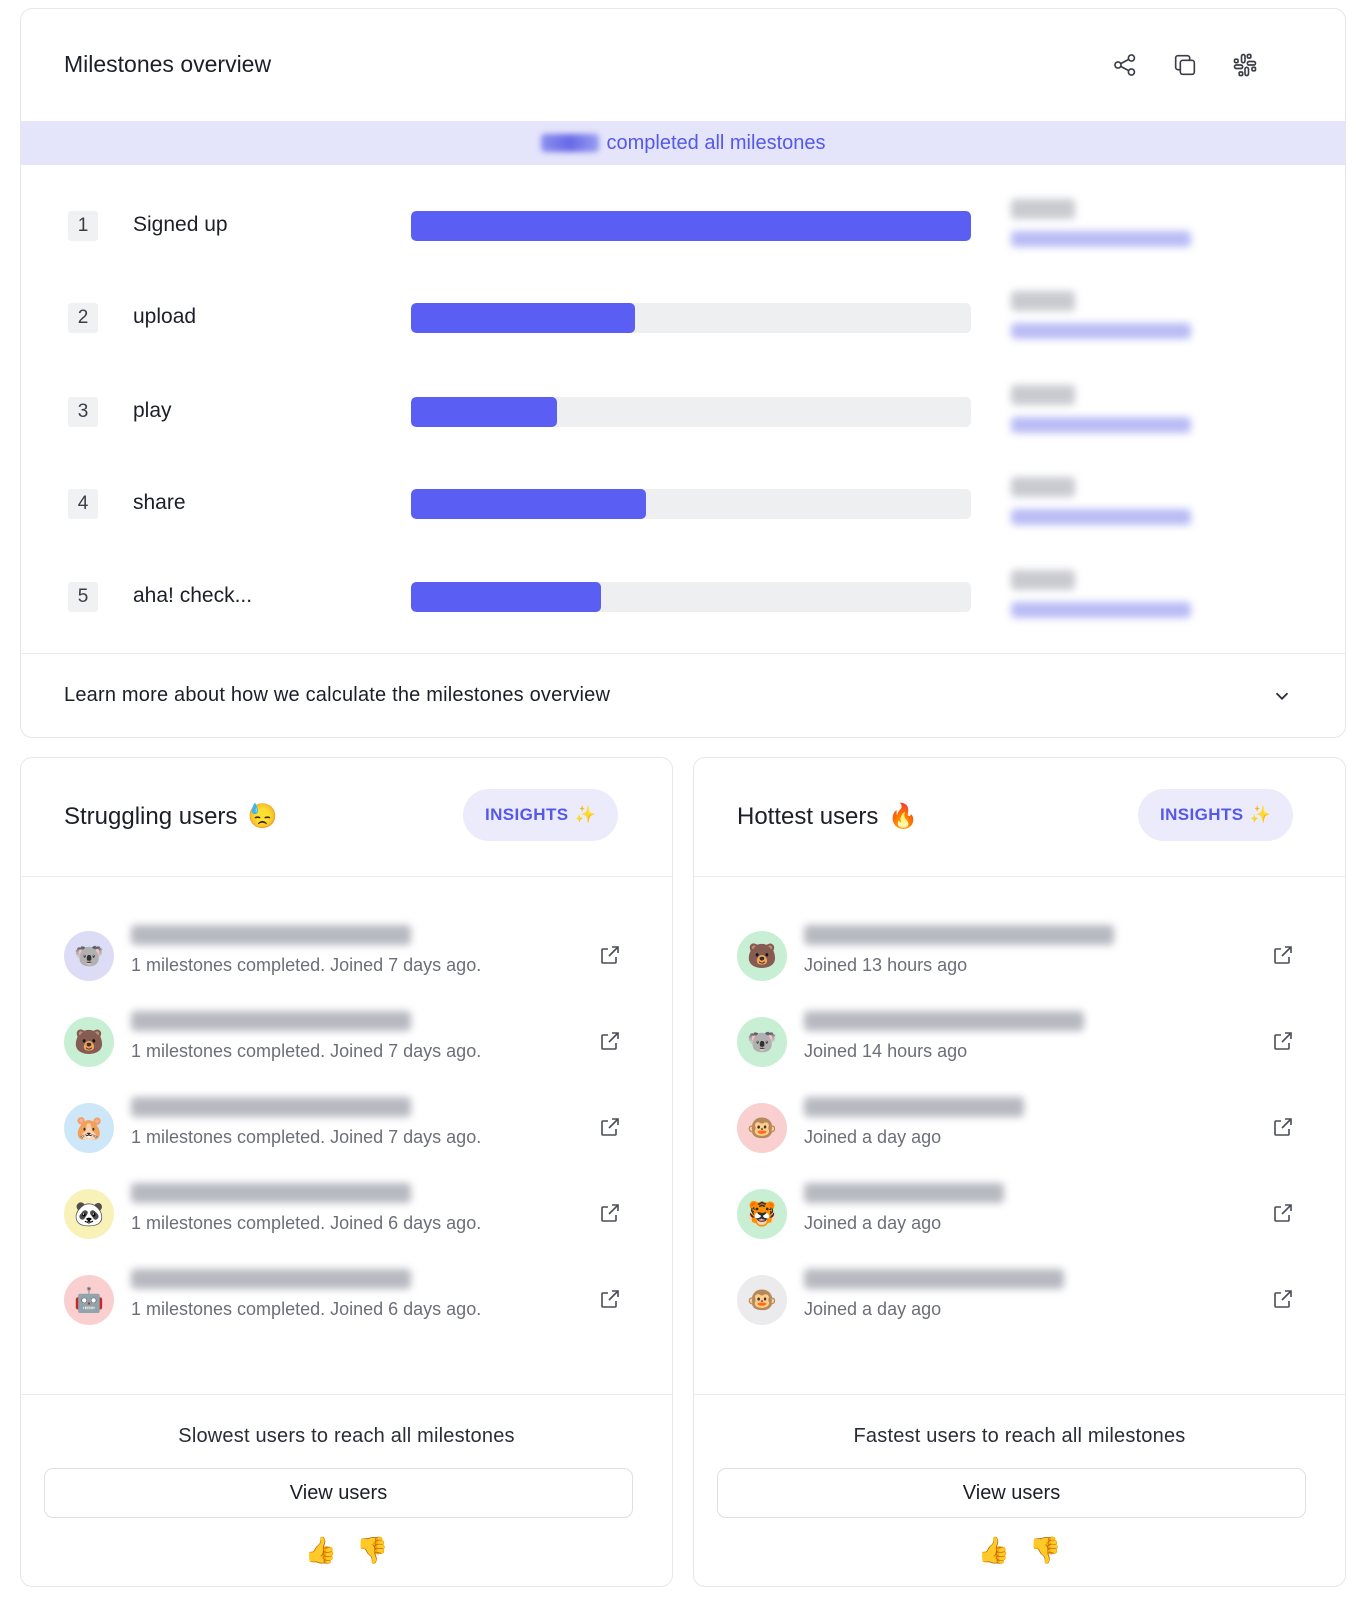  I want to click on milestone-row: 4 share, so click(683, 504).